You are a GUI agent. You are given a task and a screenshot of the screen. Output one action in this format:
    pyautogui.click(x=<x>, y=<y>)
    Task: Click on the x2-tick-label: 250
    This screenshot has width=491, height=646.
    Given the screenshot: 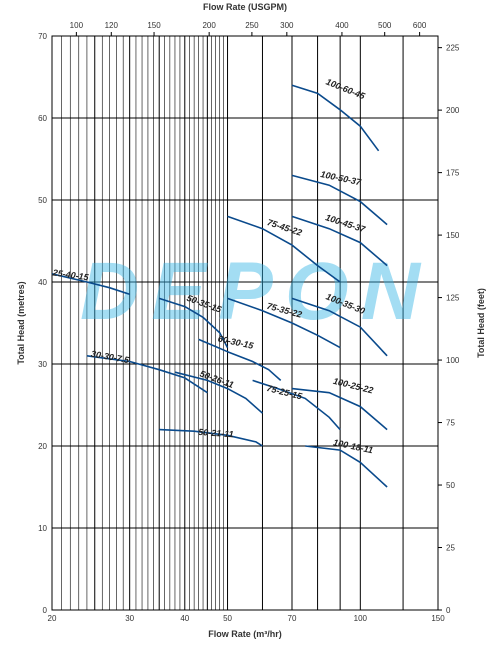 What is the action you would take?
    pyautogui.click(x=252, y=25)
    